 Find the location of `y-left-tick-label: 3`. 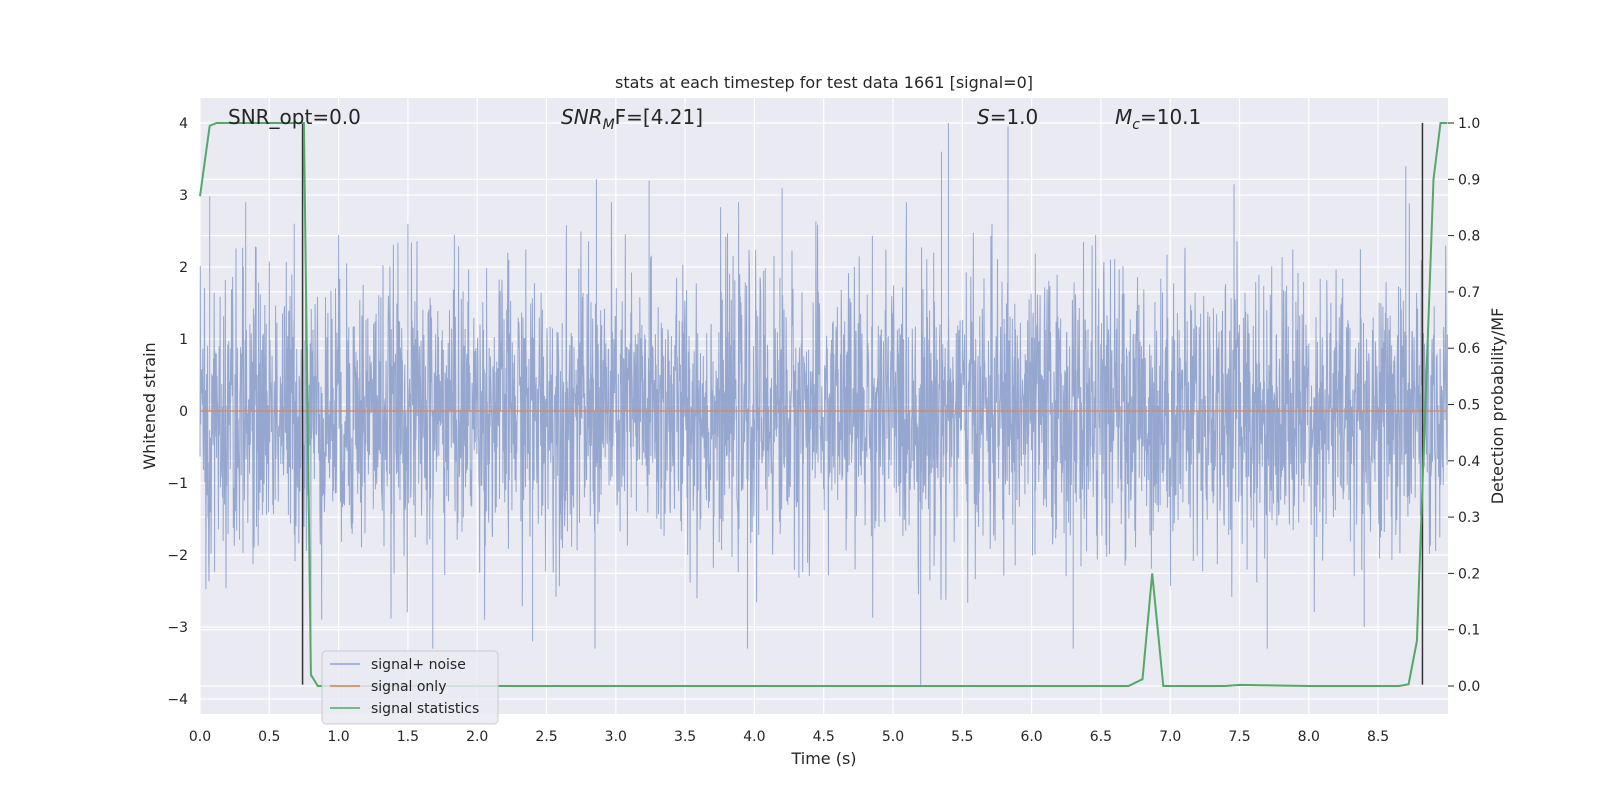

y-left-tick-label: 3 is located at coordinates (183, 196).